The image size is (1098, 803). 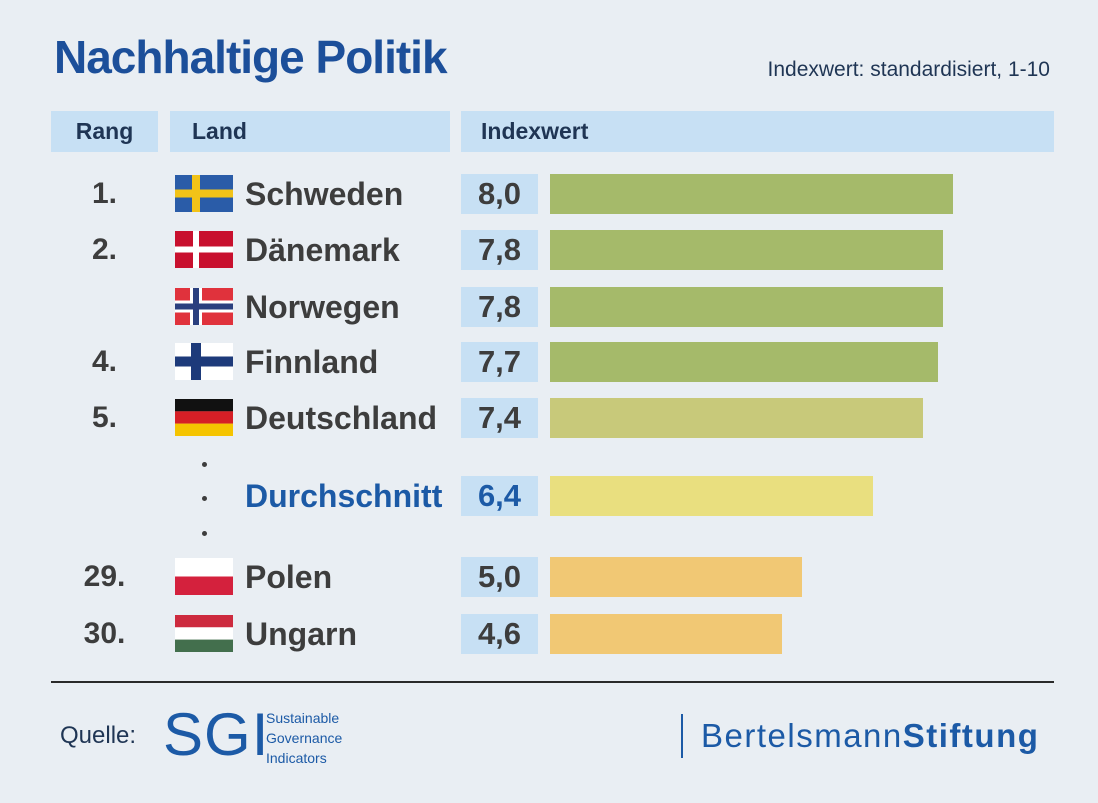 I want to click on country-label: Polen, so click(x=289, y=577).